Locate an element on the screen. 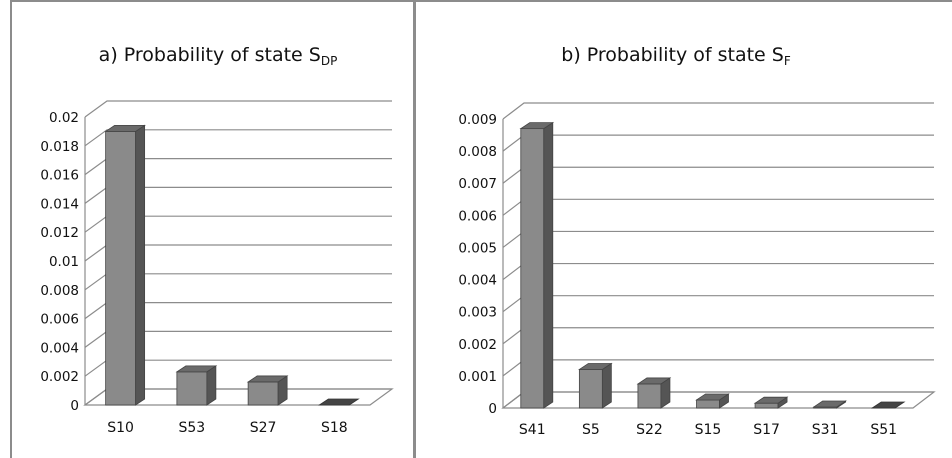  border-left is located at coordinates (11, 229).